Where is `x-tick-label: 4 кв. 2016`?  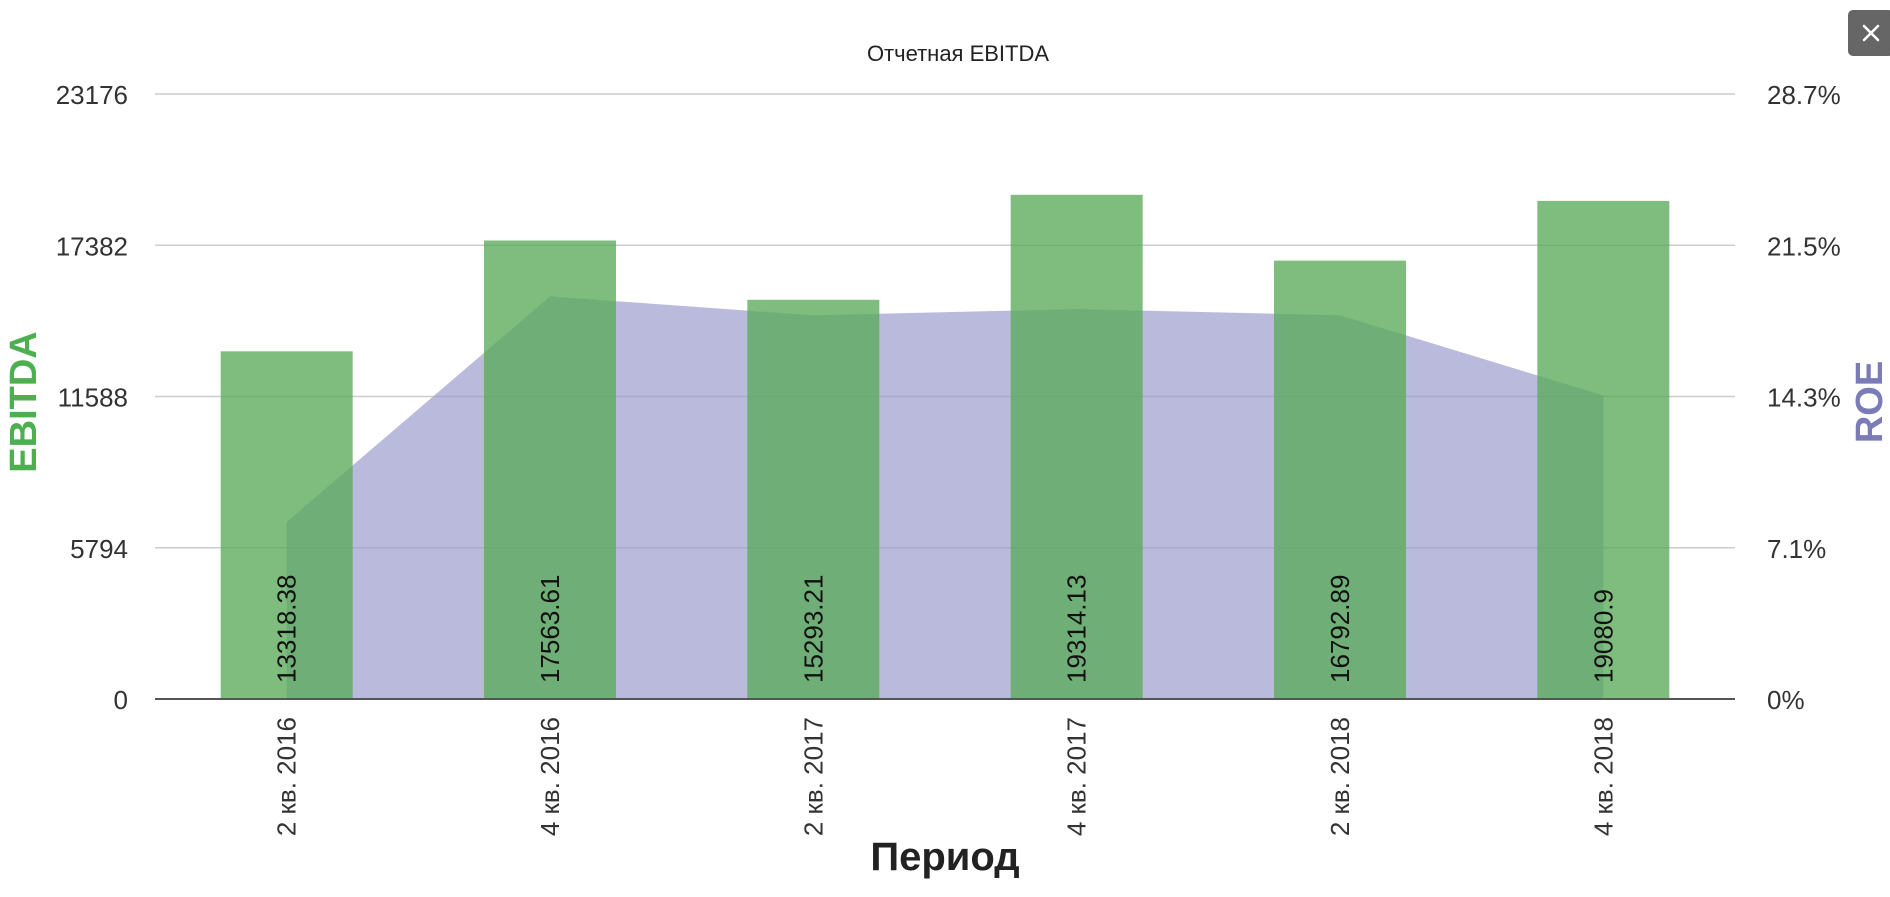
x-tick-label: 4 кв. 2016 is located at coordinates (550, 776).